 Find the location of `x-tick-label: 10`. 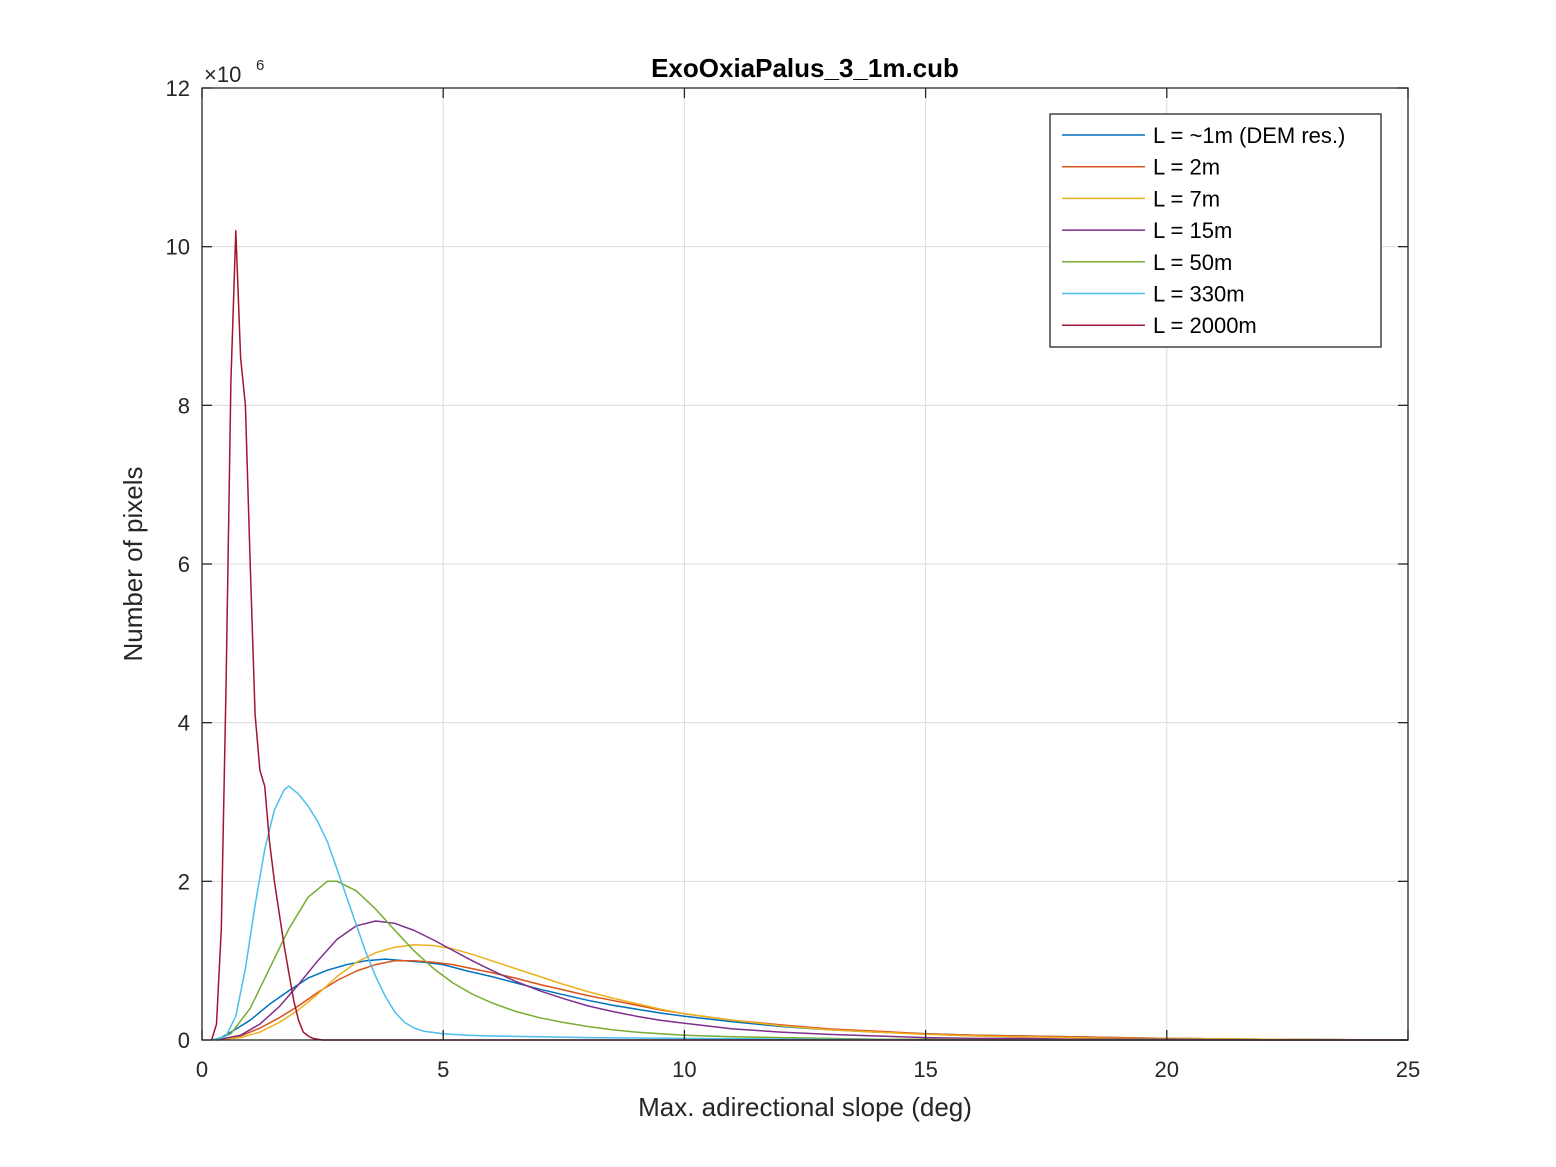

x-tick-label: 10 is located at coordinates (684, 1069).